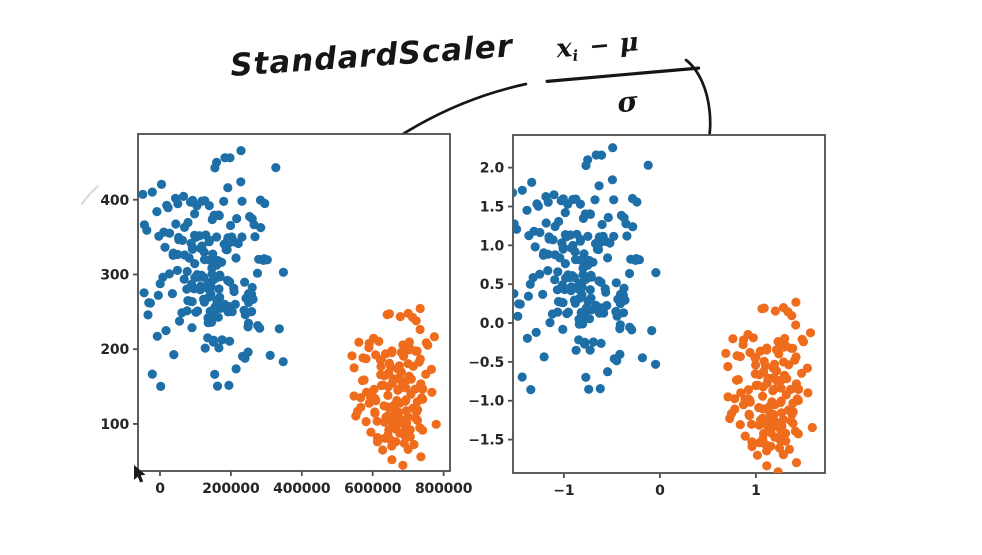 The image size is (982, 555). What do you see at coordinates (231, 489) in the screenshot?
I see `x-tick-label: 200000` at bounding box center [231, 489].